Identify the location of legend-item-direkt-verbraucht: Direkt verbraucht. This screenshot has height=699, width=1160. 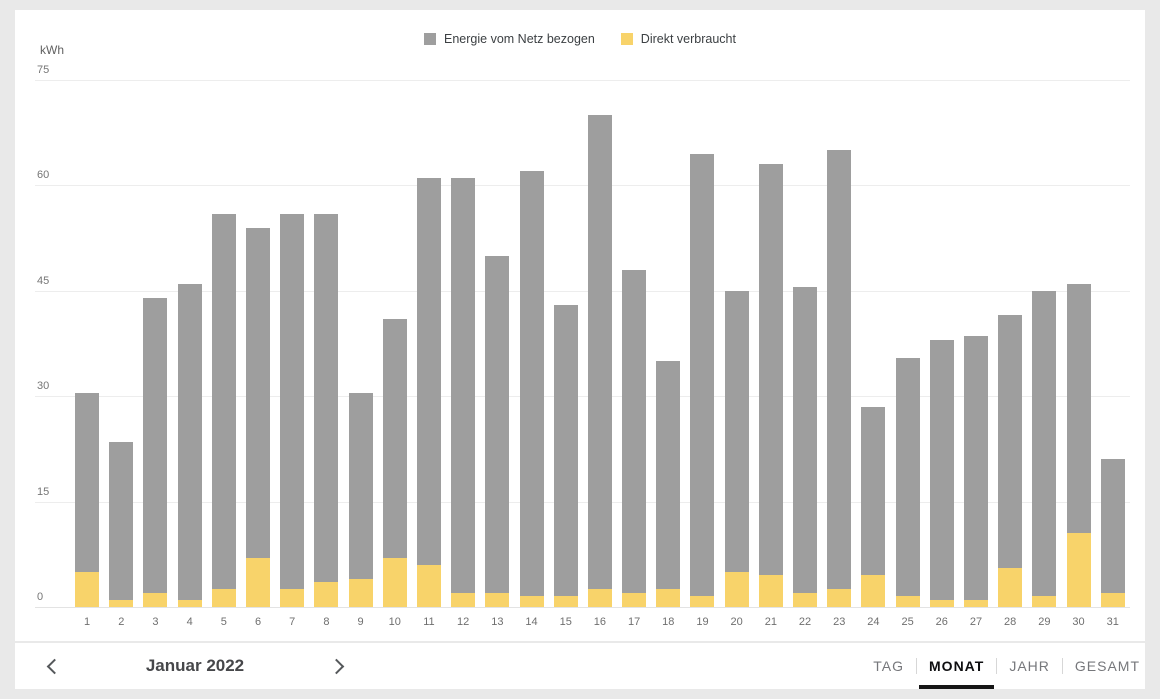
(678, 39).